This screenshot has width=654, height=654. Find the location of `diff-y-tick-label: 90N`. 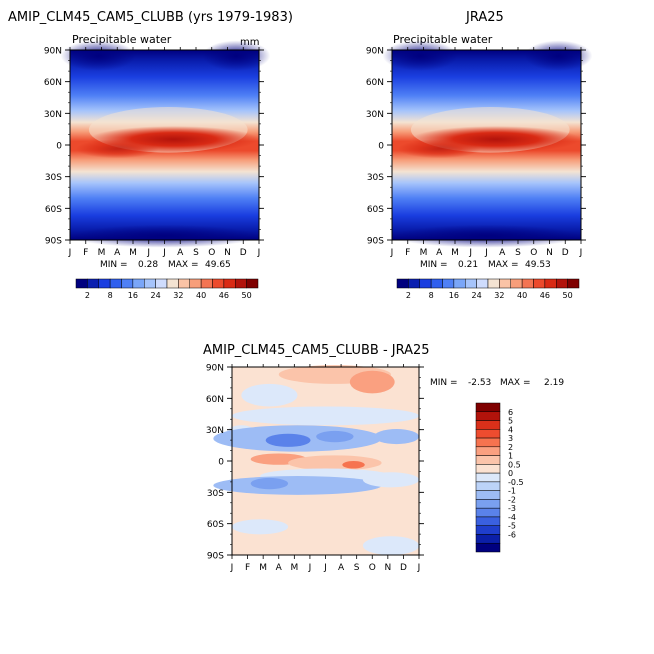

diff-y-tick-label: 90N is located at coordinates (215, 369).